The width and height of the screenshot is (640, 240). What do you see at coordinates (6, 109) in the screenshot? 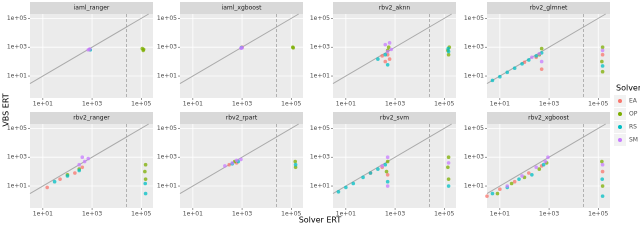
I see `y-axis-label: VBS ERT` at bounding box center [6, 109].